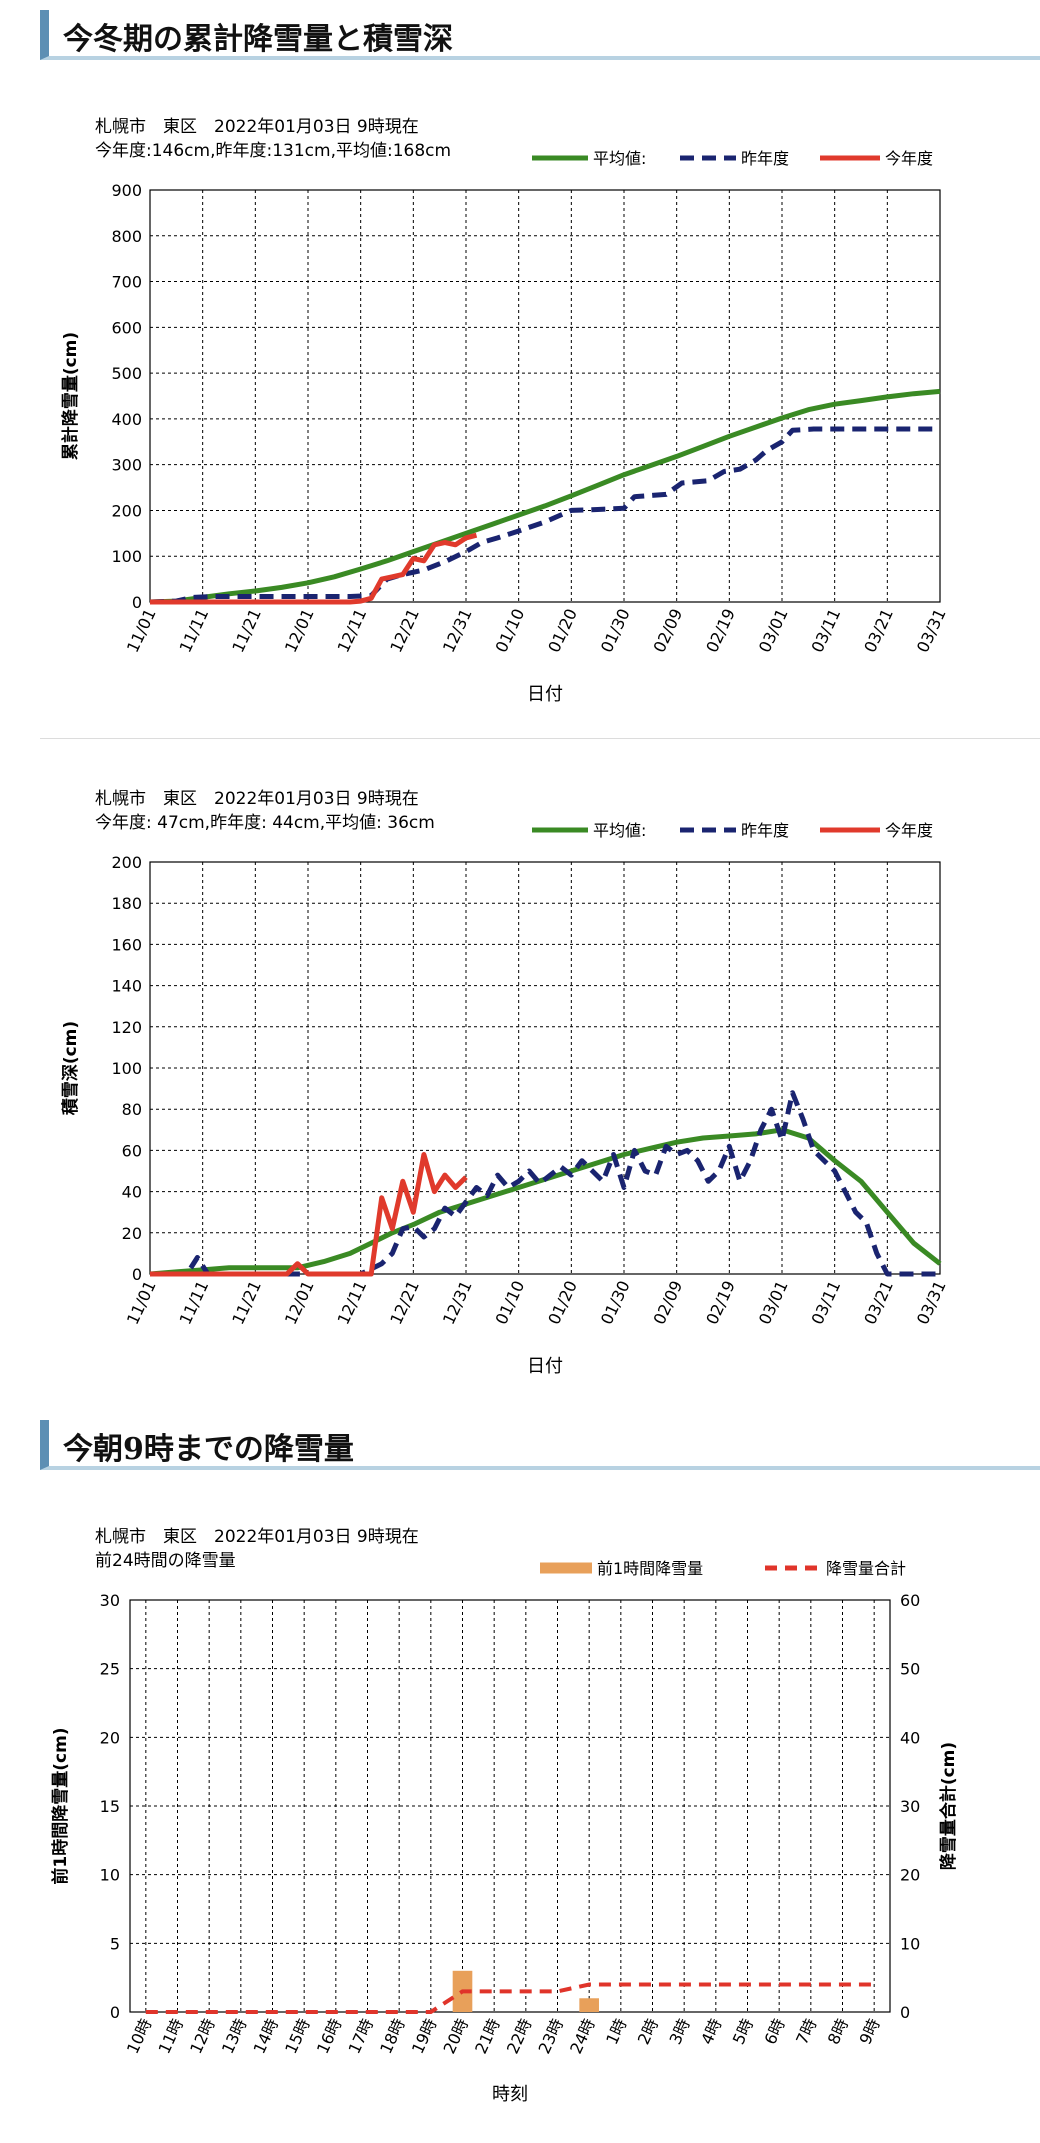 The height and width of the screenshot is (2143, 1040). What do you see at coordinates (910, 1737) in the screenshot?
I see `y-right-tick-label: 40` at bounding box center [910, 1737].